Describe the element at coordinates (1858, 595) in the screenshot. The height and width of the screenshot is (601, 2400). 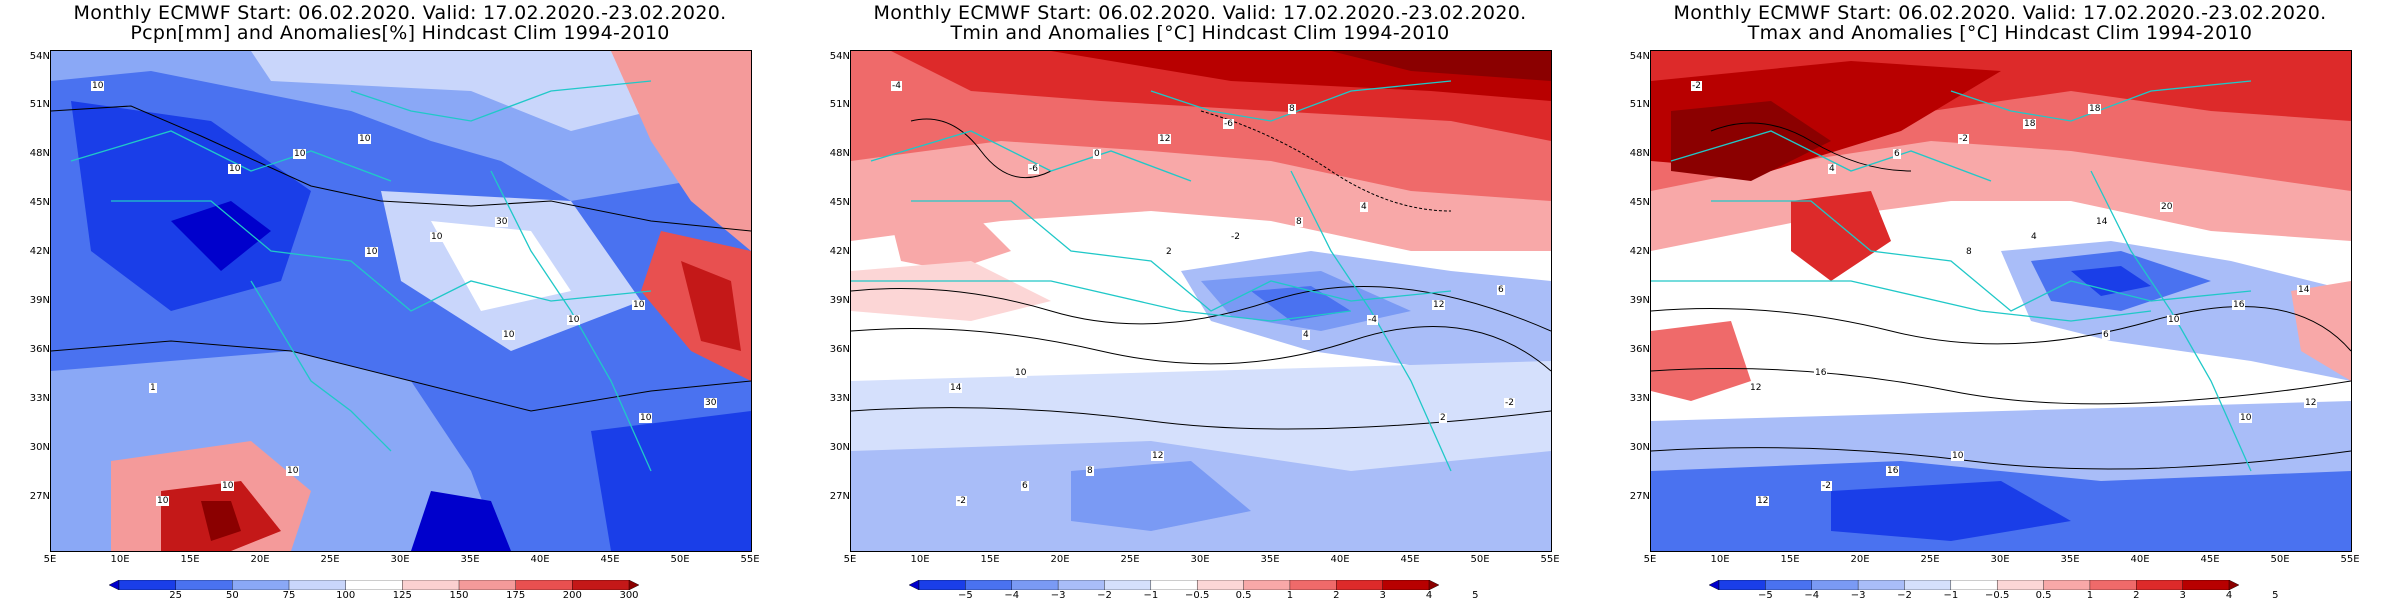
I see `colorbar-label: −3` at that location.